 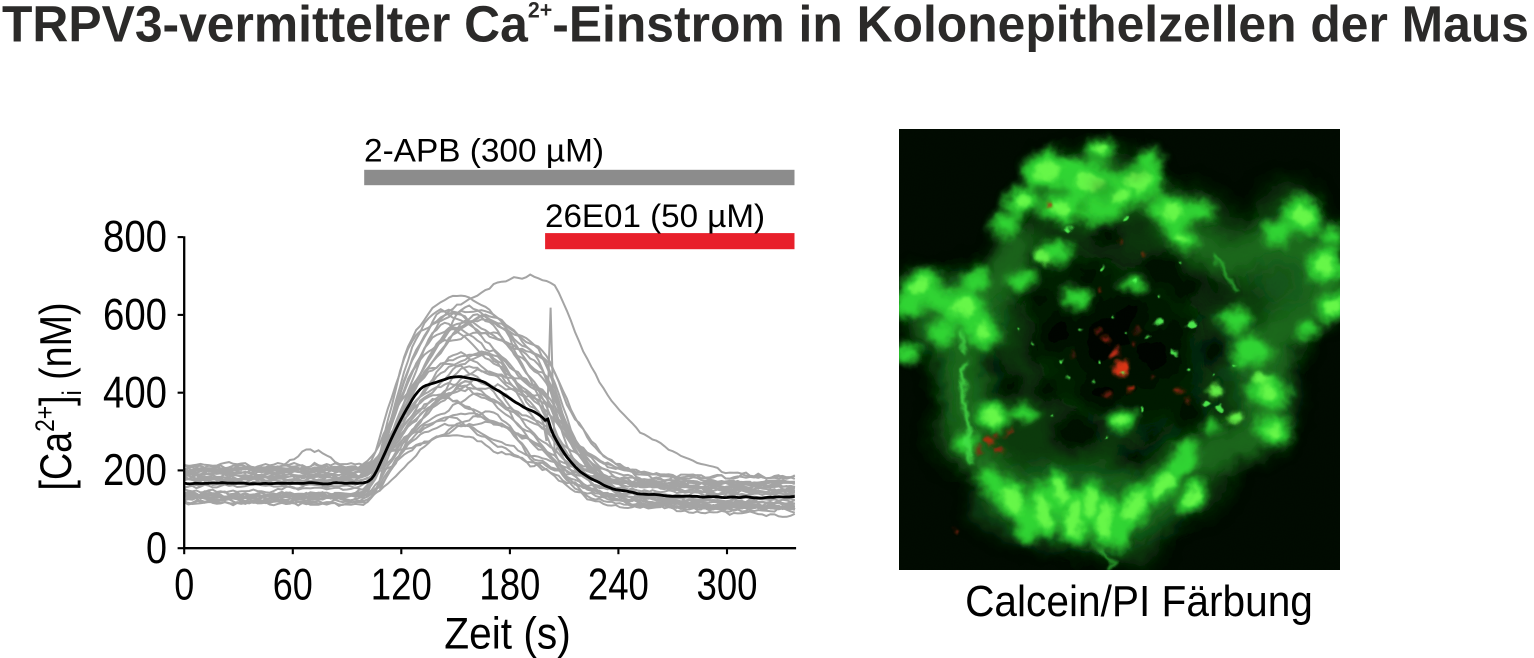 What do you see at coordinates (509, 584) in the screenshot?
I see `svg-text: 180` at bounding box center [509, 584].